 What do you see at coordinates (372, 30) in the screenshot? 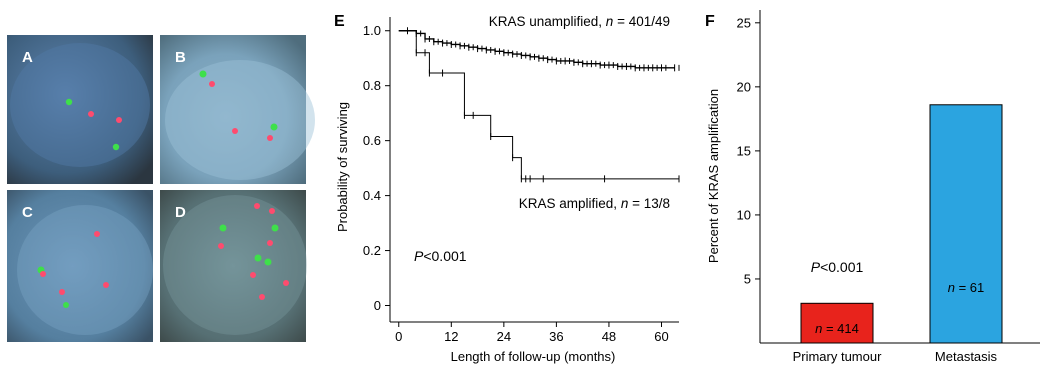
I see `survival-y-tick-label: 1.0` at bounding box center [372, 30].